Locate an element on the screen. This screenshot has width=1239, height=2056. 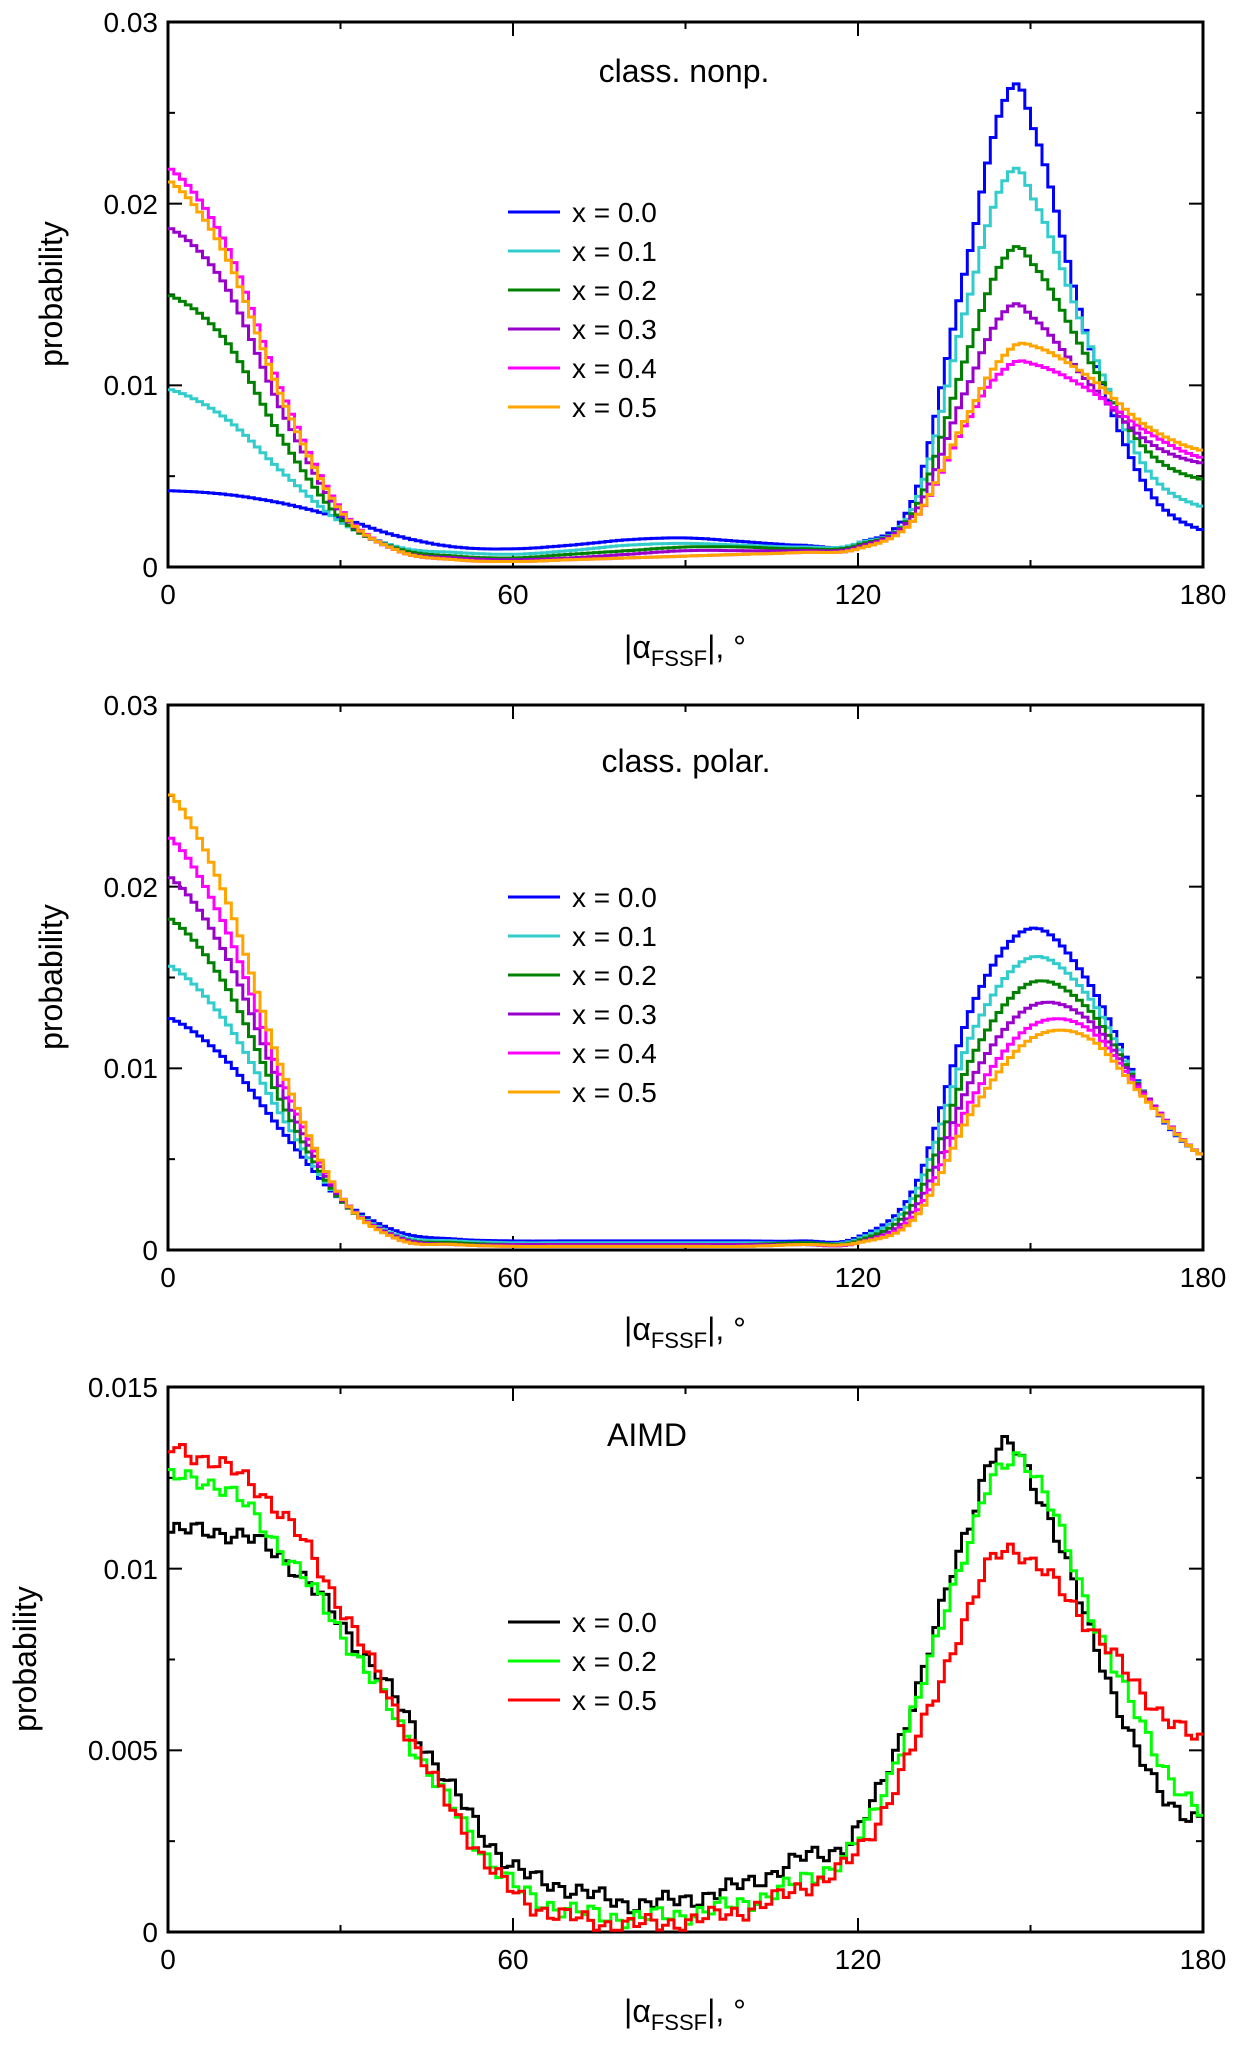
legend: x = 0.0 x = 0.2 x = 0.5 is located at coordinates (582, 1661).